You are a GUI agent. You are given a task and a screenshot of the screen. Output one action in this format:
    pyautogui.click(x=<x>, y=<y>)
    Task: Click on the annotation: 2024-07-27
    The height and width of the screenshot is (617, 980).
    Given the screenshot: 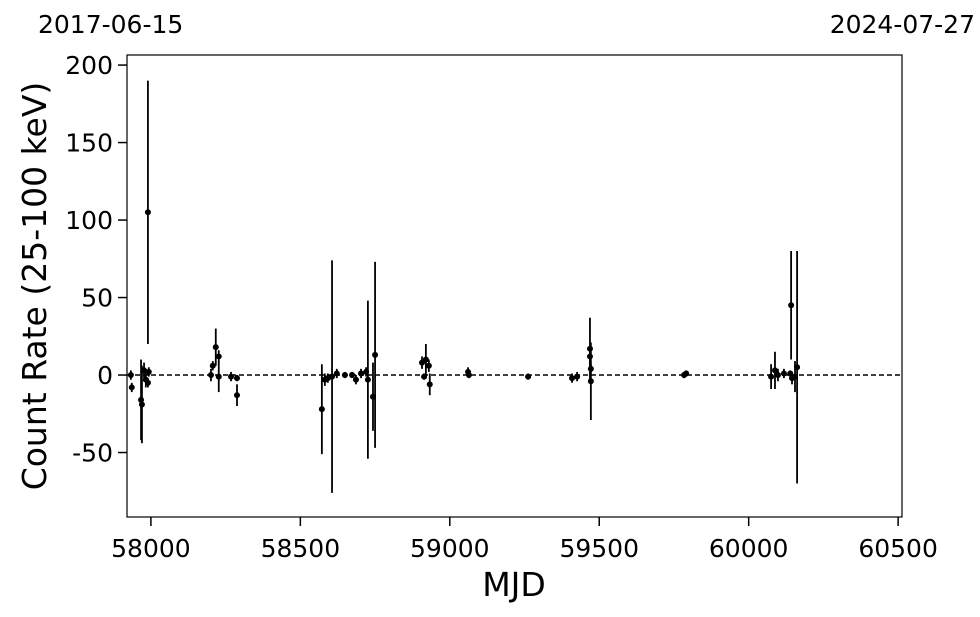 What is the action you would take?
    pyautogui.click(x=902, y=24)
    